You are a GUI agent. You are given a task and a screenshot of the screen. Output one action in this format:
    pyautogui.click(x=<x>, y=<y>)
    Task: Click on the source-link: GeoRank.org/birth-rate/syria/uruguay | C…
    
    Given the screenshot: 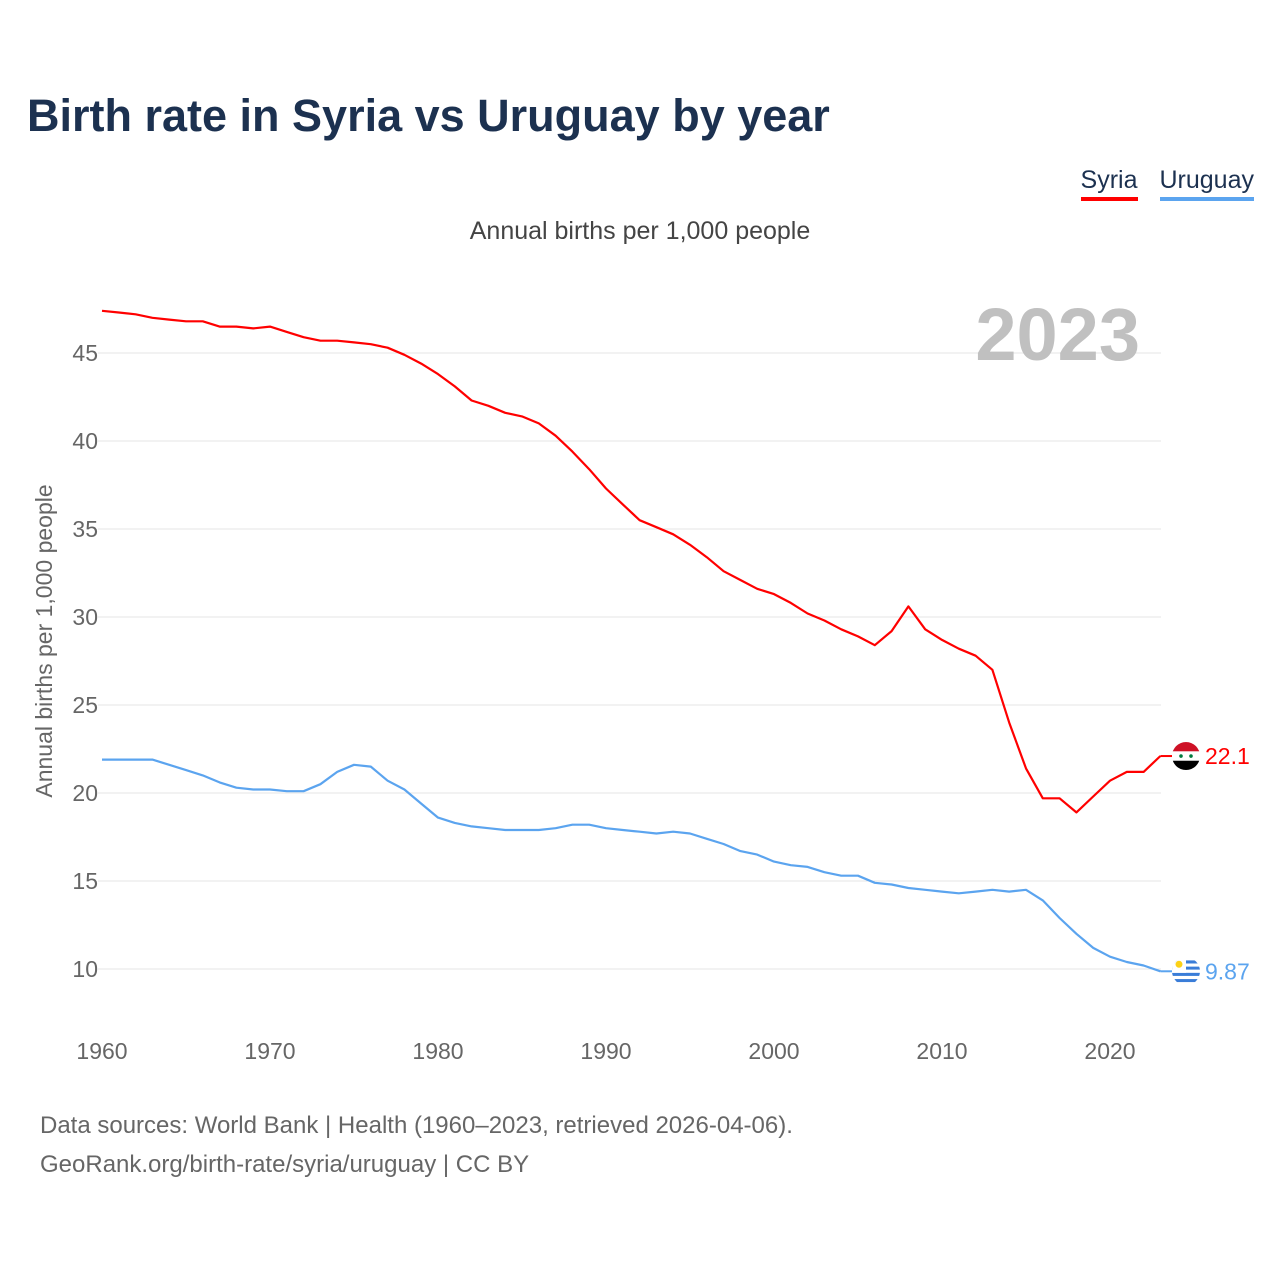 What is the action you would take?
    pyautogui.click(x=285, y=1164)
    